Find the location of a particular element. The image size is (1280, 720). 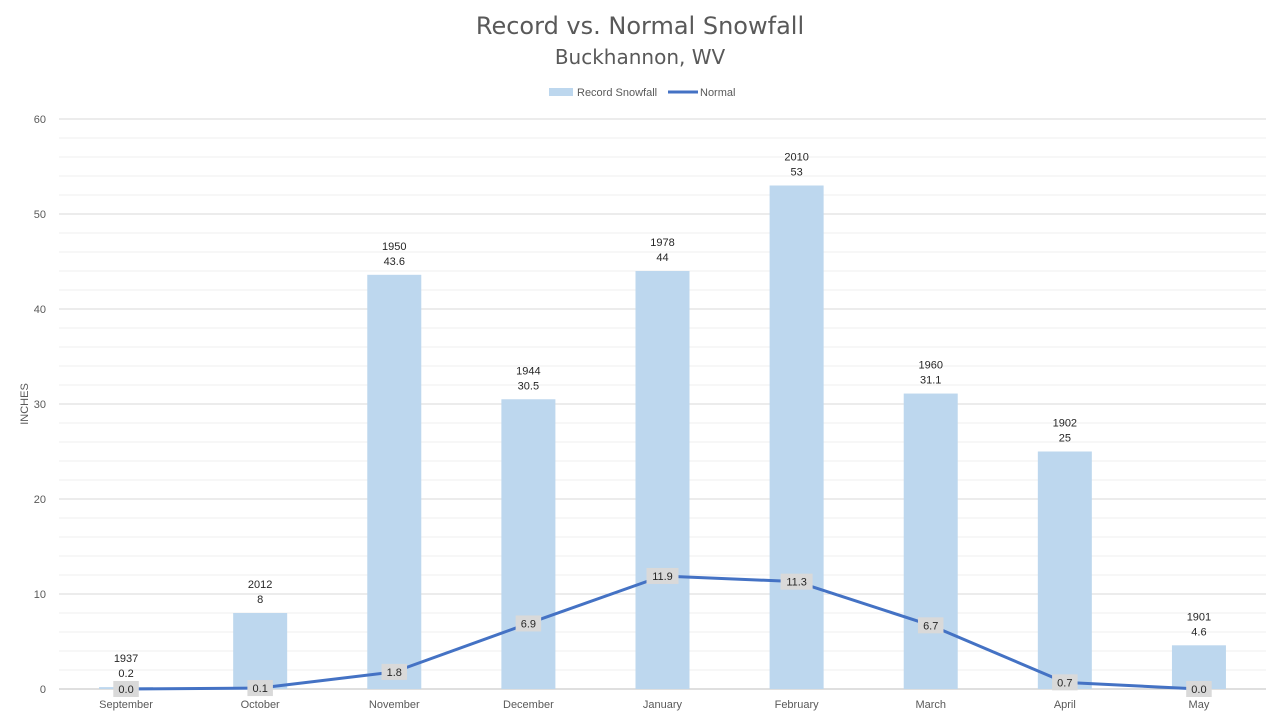

normal-value-label: 6.7 is located at coordinates (930, 626).